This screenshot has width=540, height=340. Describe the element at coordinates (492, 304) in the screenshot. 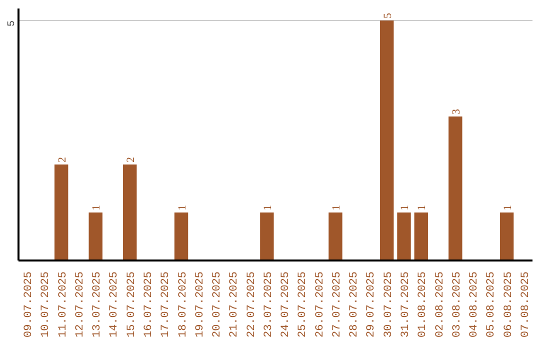

I see `x-tick-label: 05.08.2025` at that location.